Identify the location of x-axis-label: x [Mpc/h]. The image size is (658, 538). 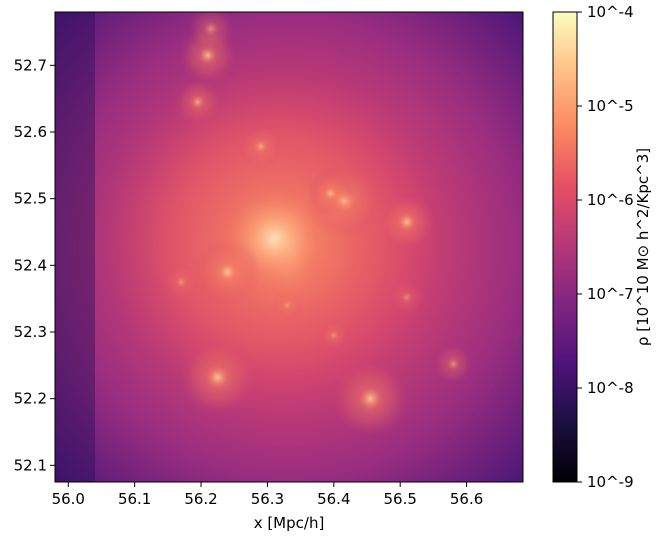
(289, 523).